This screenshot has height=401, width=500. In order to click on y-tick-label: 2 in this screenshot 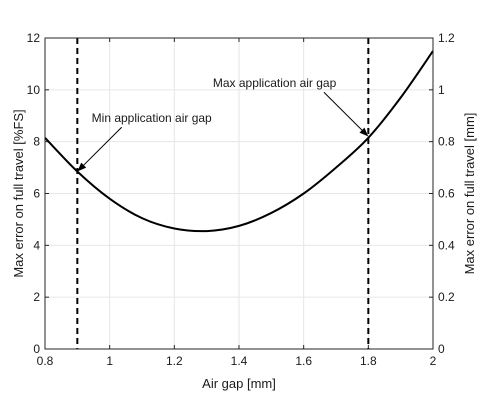, I will do `click(36, 297)`.